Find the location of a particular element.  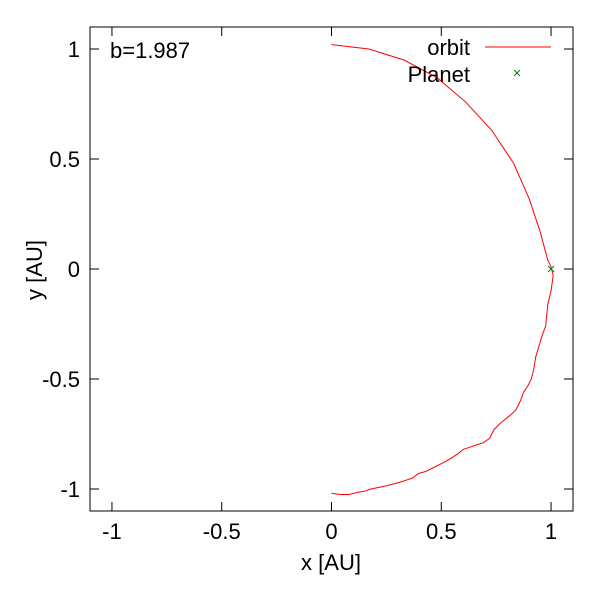

x-tick-label: -0.5 is located at coordinates (222, 531).